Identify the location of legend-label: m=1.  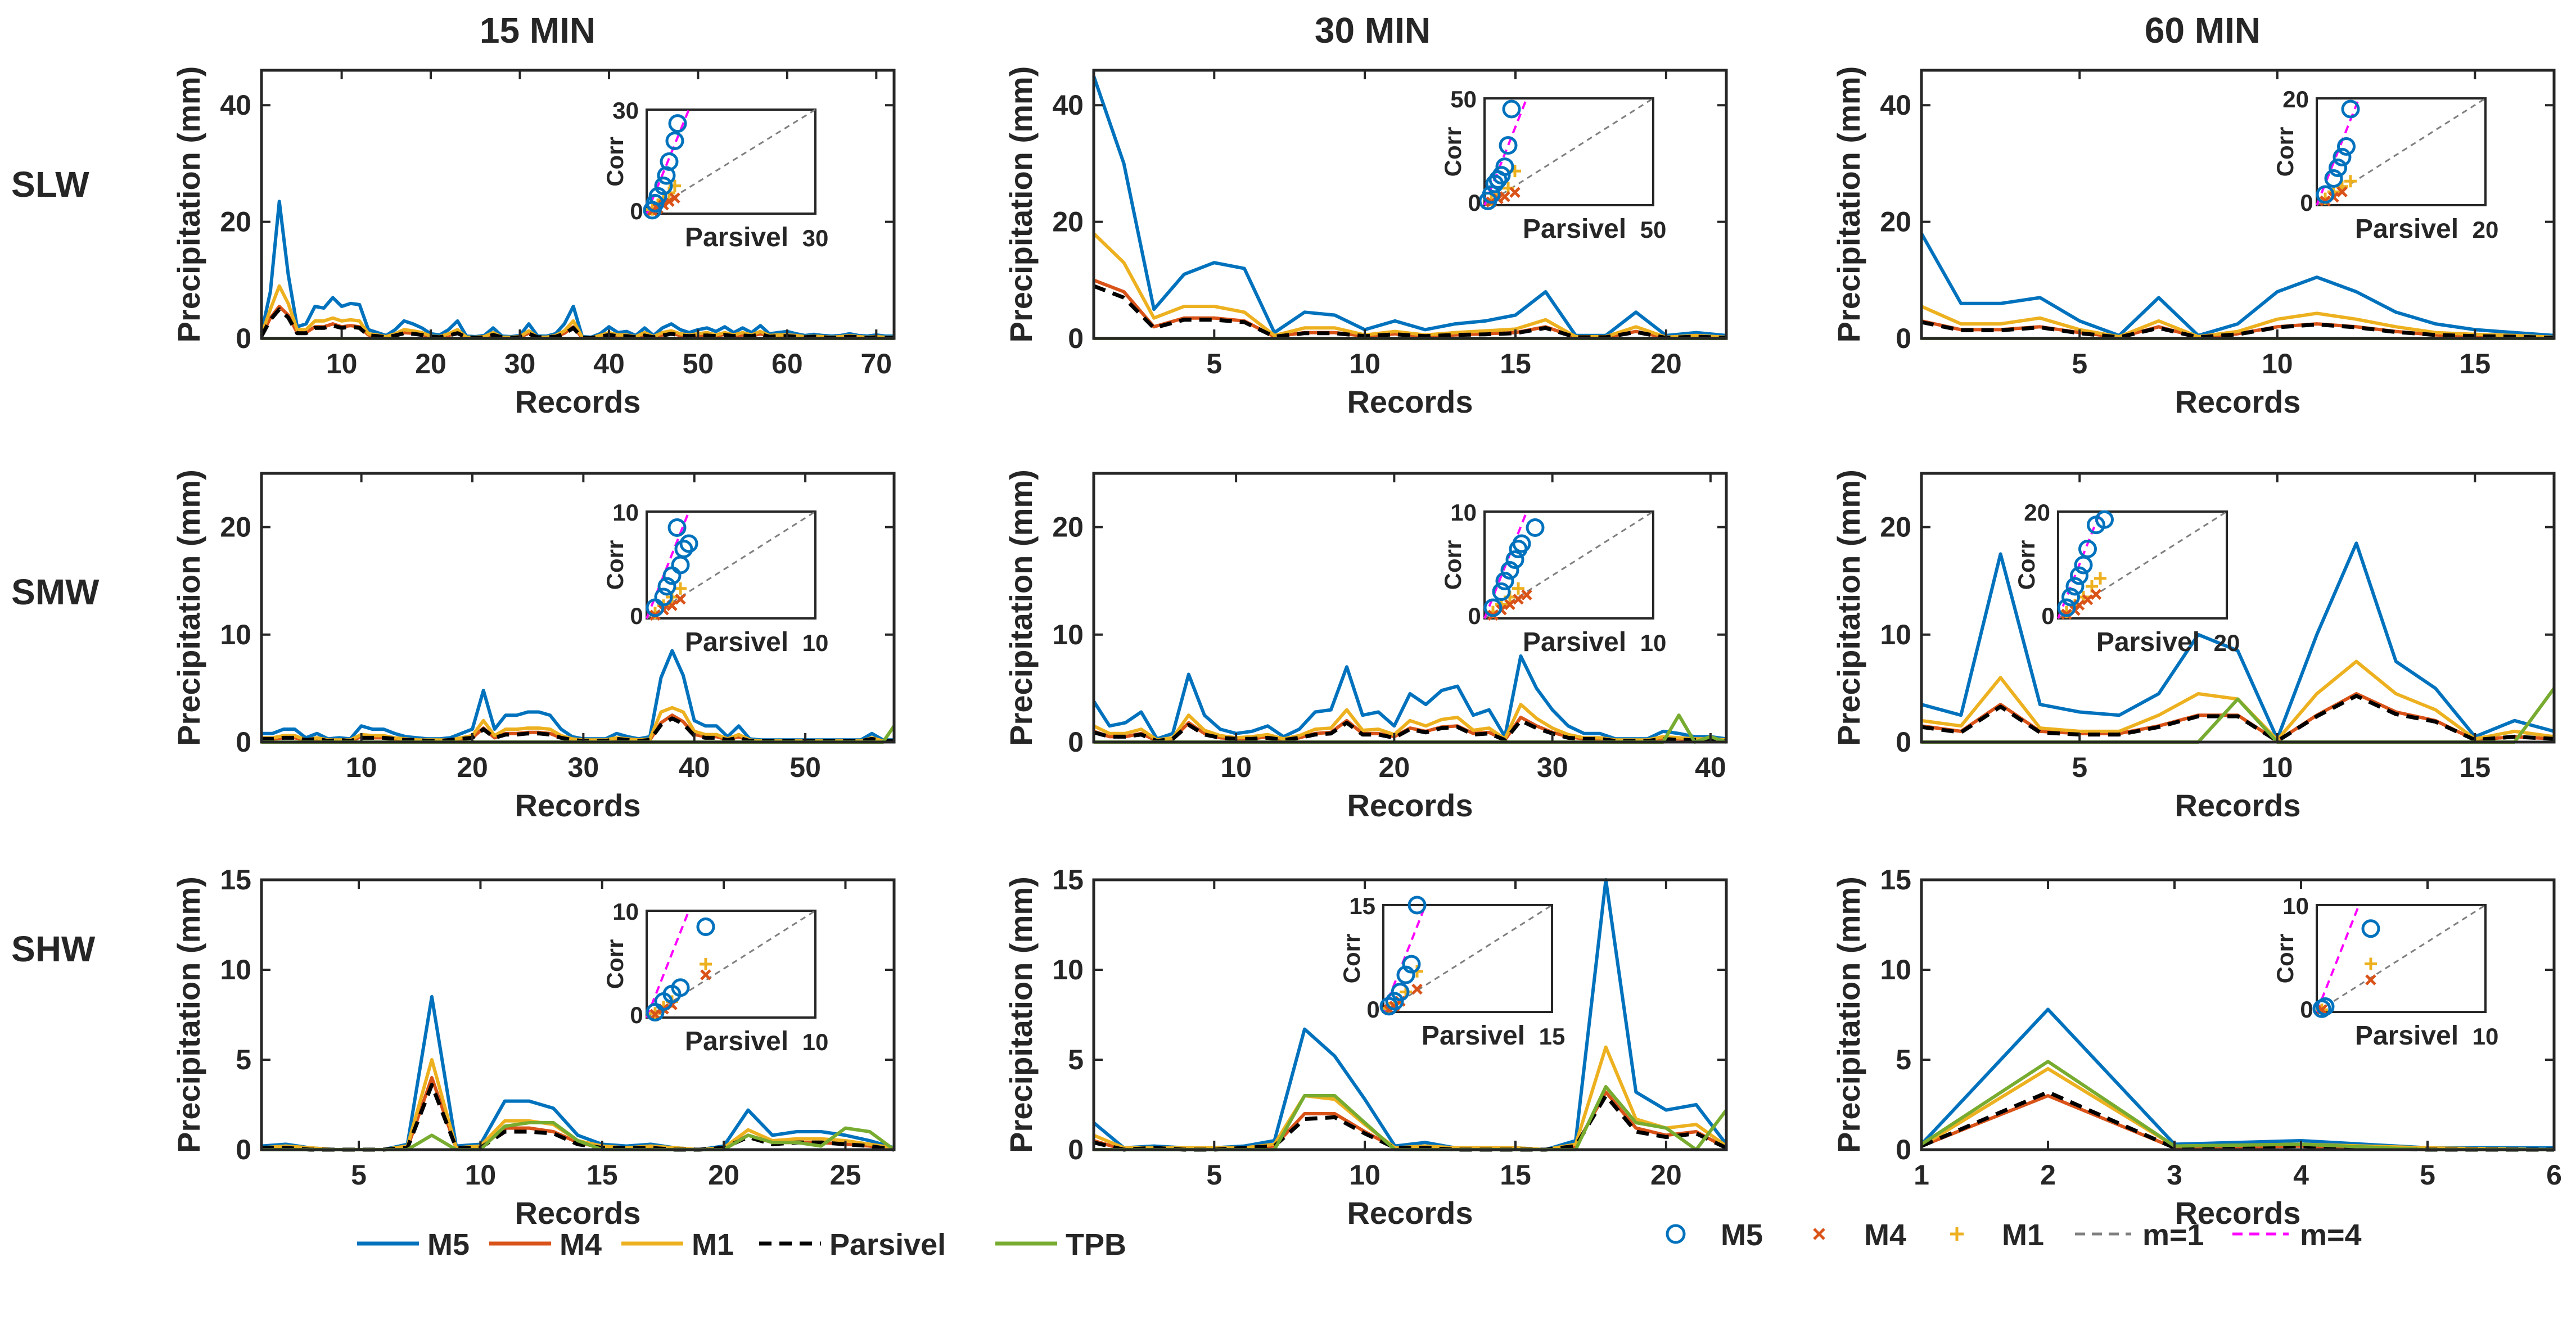
(2173, 1235).